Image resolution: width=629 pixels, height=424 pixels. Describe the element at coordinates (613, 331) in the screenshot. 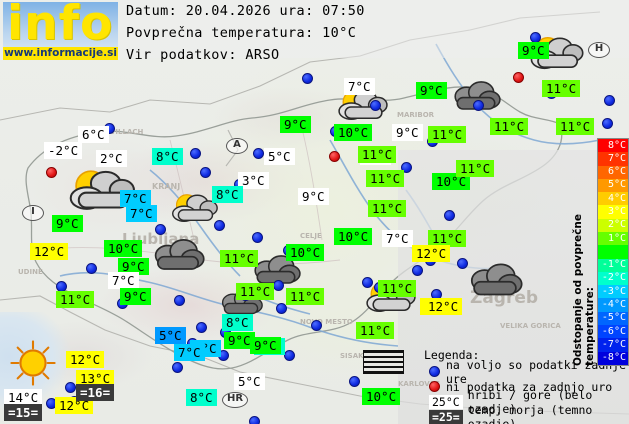

I see `color-scale-segment: -6°C` at that location.